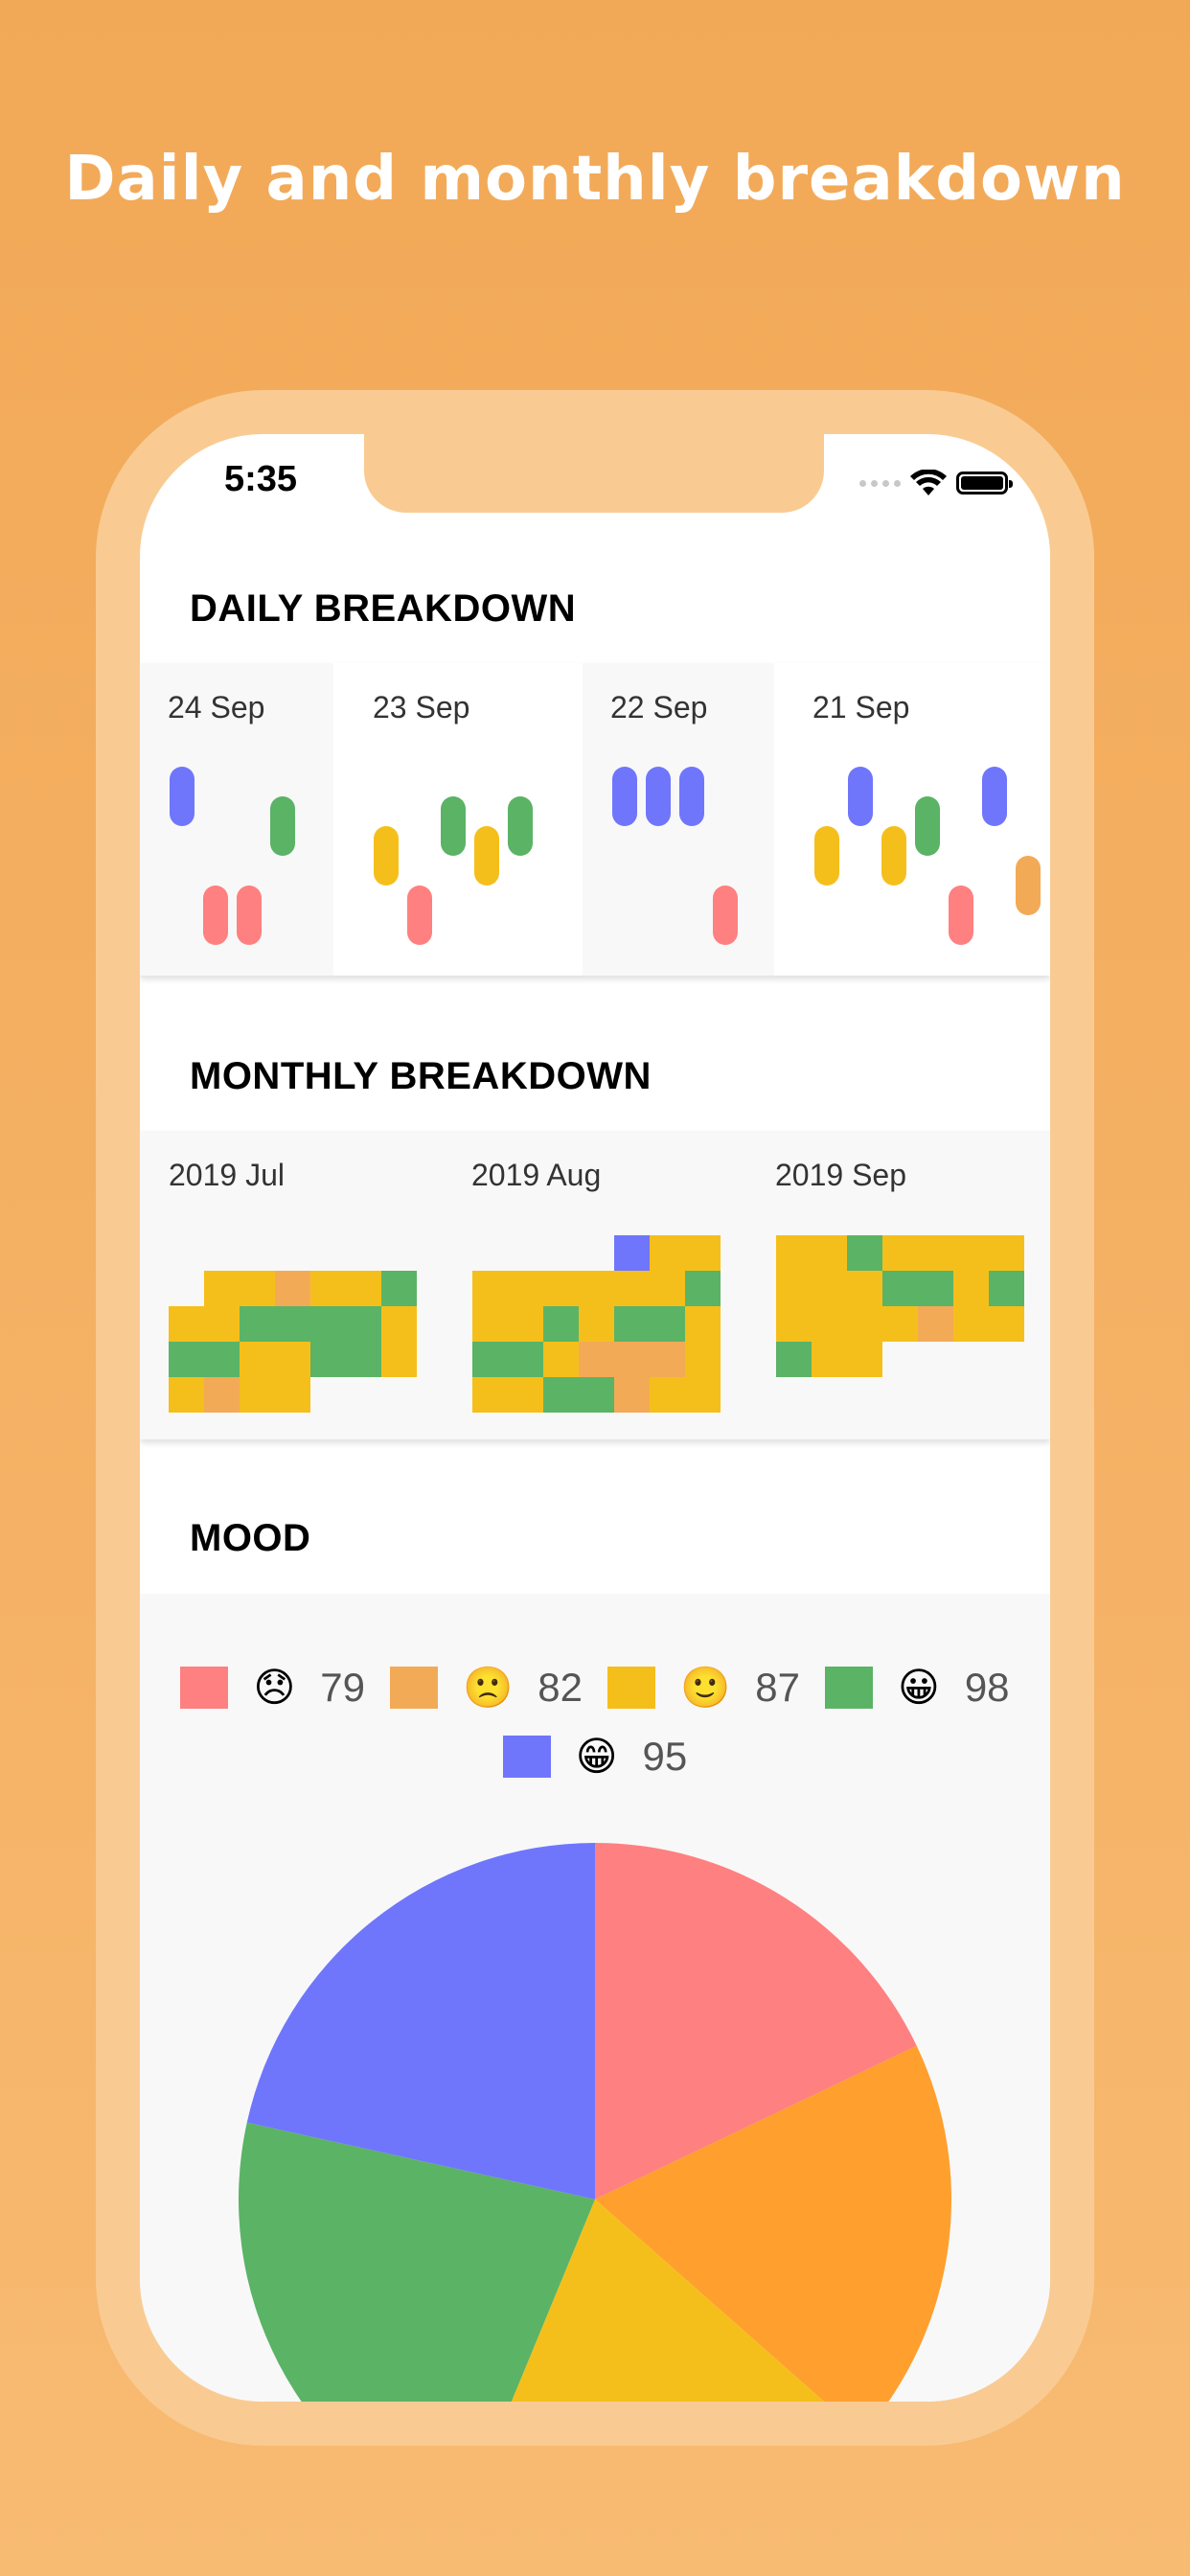  What do you see at coordinates (861, 707) in the screenshot?
I see `day-label: 21 Sep` at bounding box center [861, 707].